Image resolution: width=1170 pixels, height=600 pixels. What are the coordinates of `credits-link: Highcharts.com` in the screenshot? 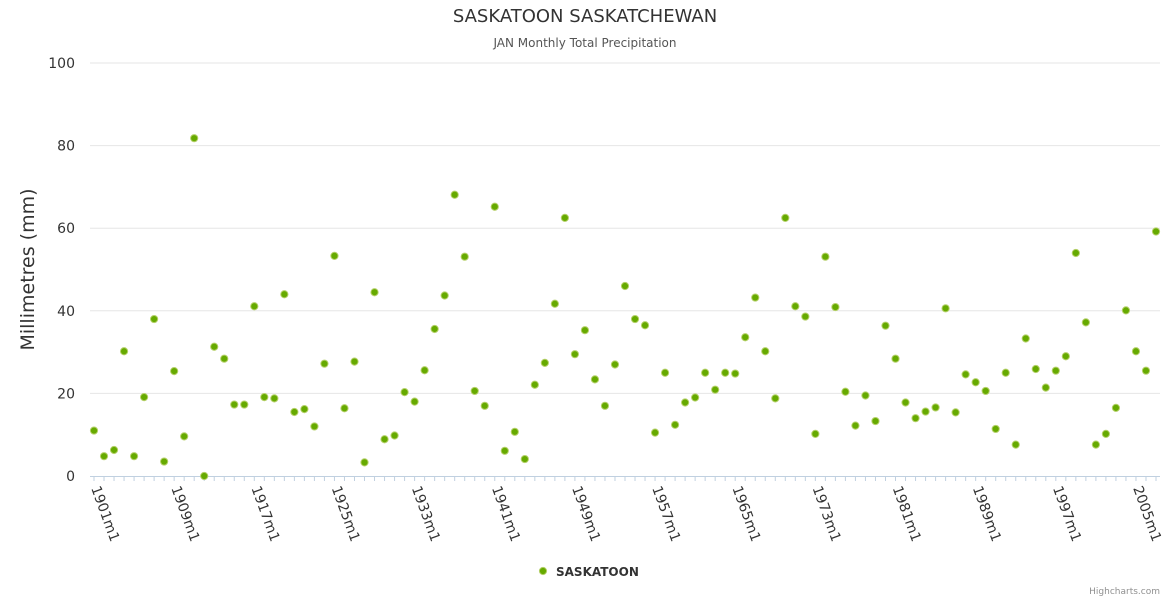 It's located at (1124, 592).